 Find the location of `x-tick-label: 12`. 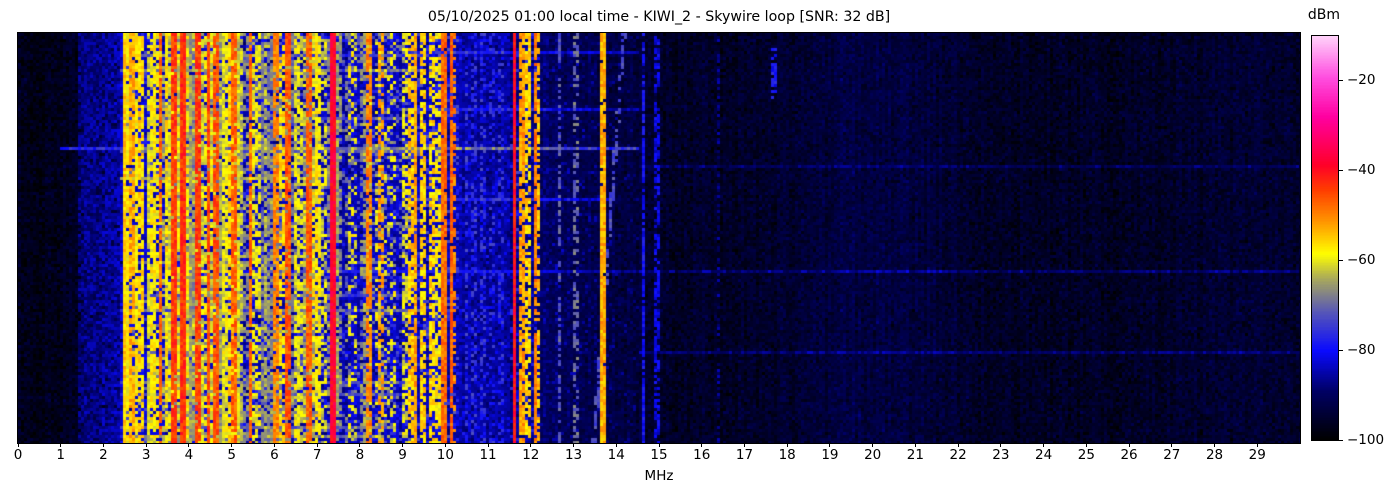

x-tick-label: 12 is located at coordinates (531, 455).